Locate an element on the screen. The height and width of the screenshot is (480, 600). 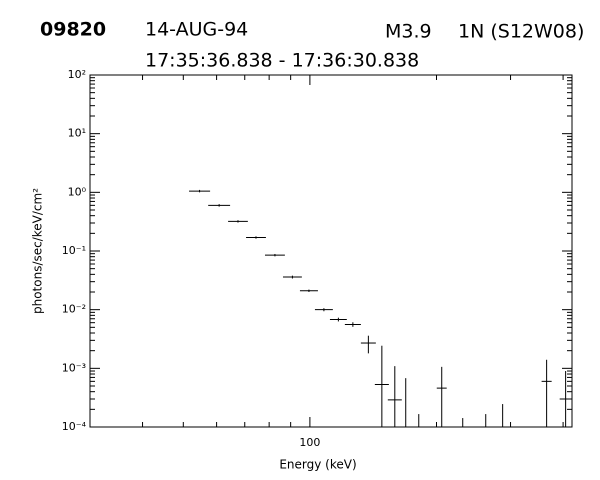
y-tick-label: 10² is located at coordinates (77, 74).